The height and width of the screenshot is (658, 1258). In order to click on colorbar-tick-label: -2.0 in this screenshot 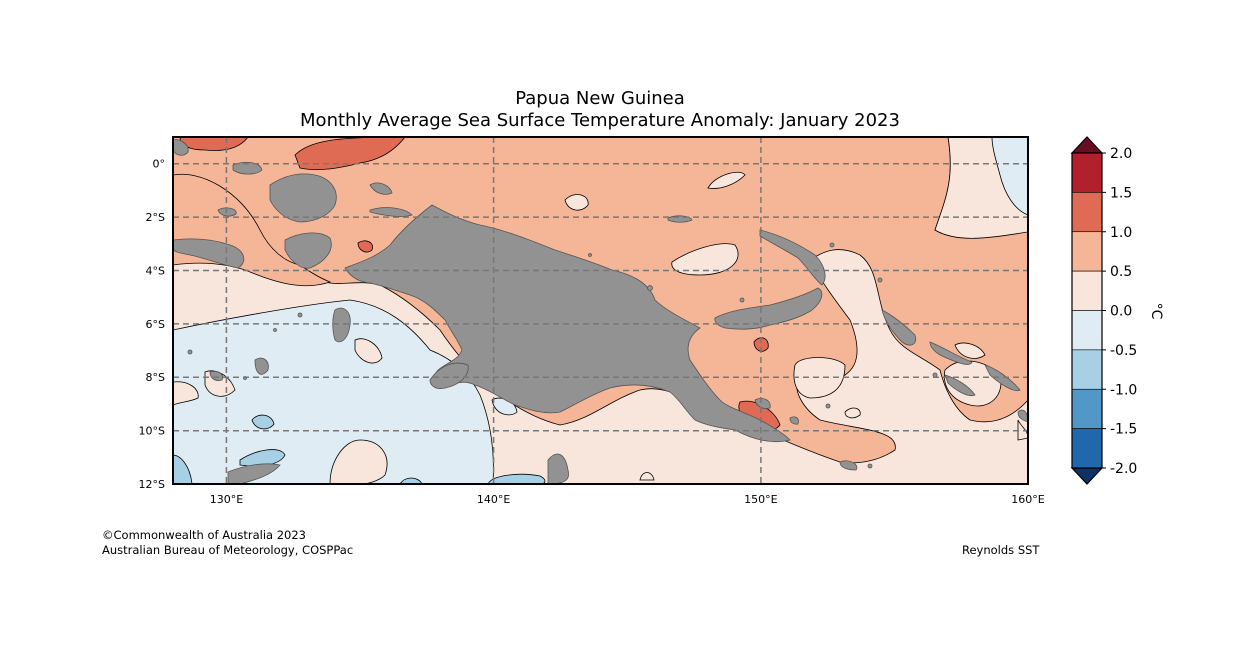, I will do `click(1123, 469)`.